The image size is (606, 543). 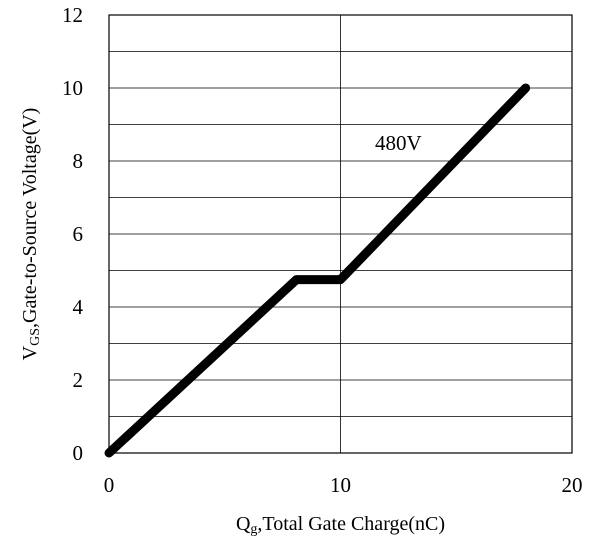 I want to click on annotation-layer: 480V, so click(x=398, y=143).